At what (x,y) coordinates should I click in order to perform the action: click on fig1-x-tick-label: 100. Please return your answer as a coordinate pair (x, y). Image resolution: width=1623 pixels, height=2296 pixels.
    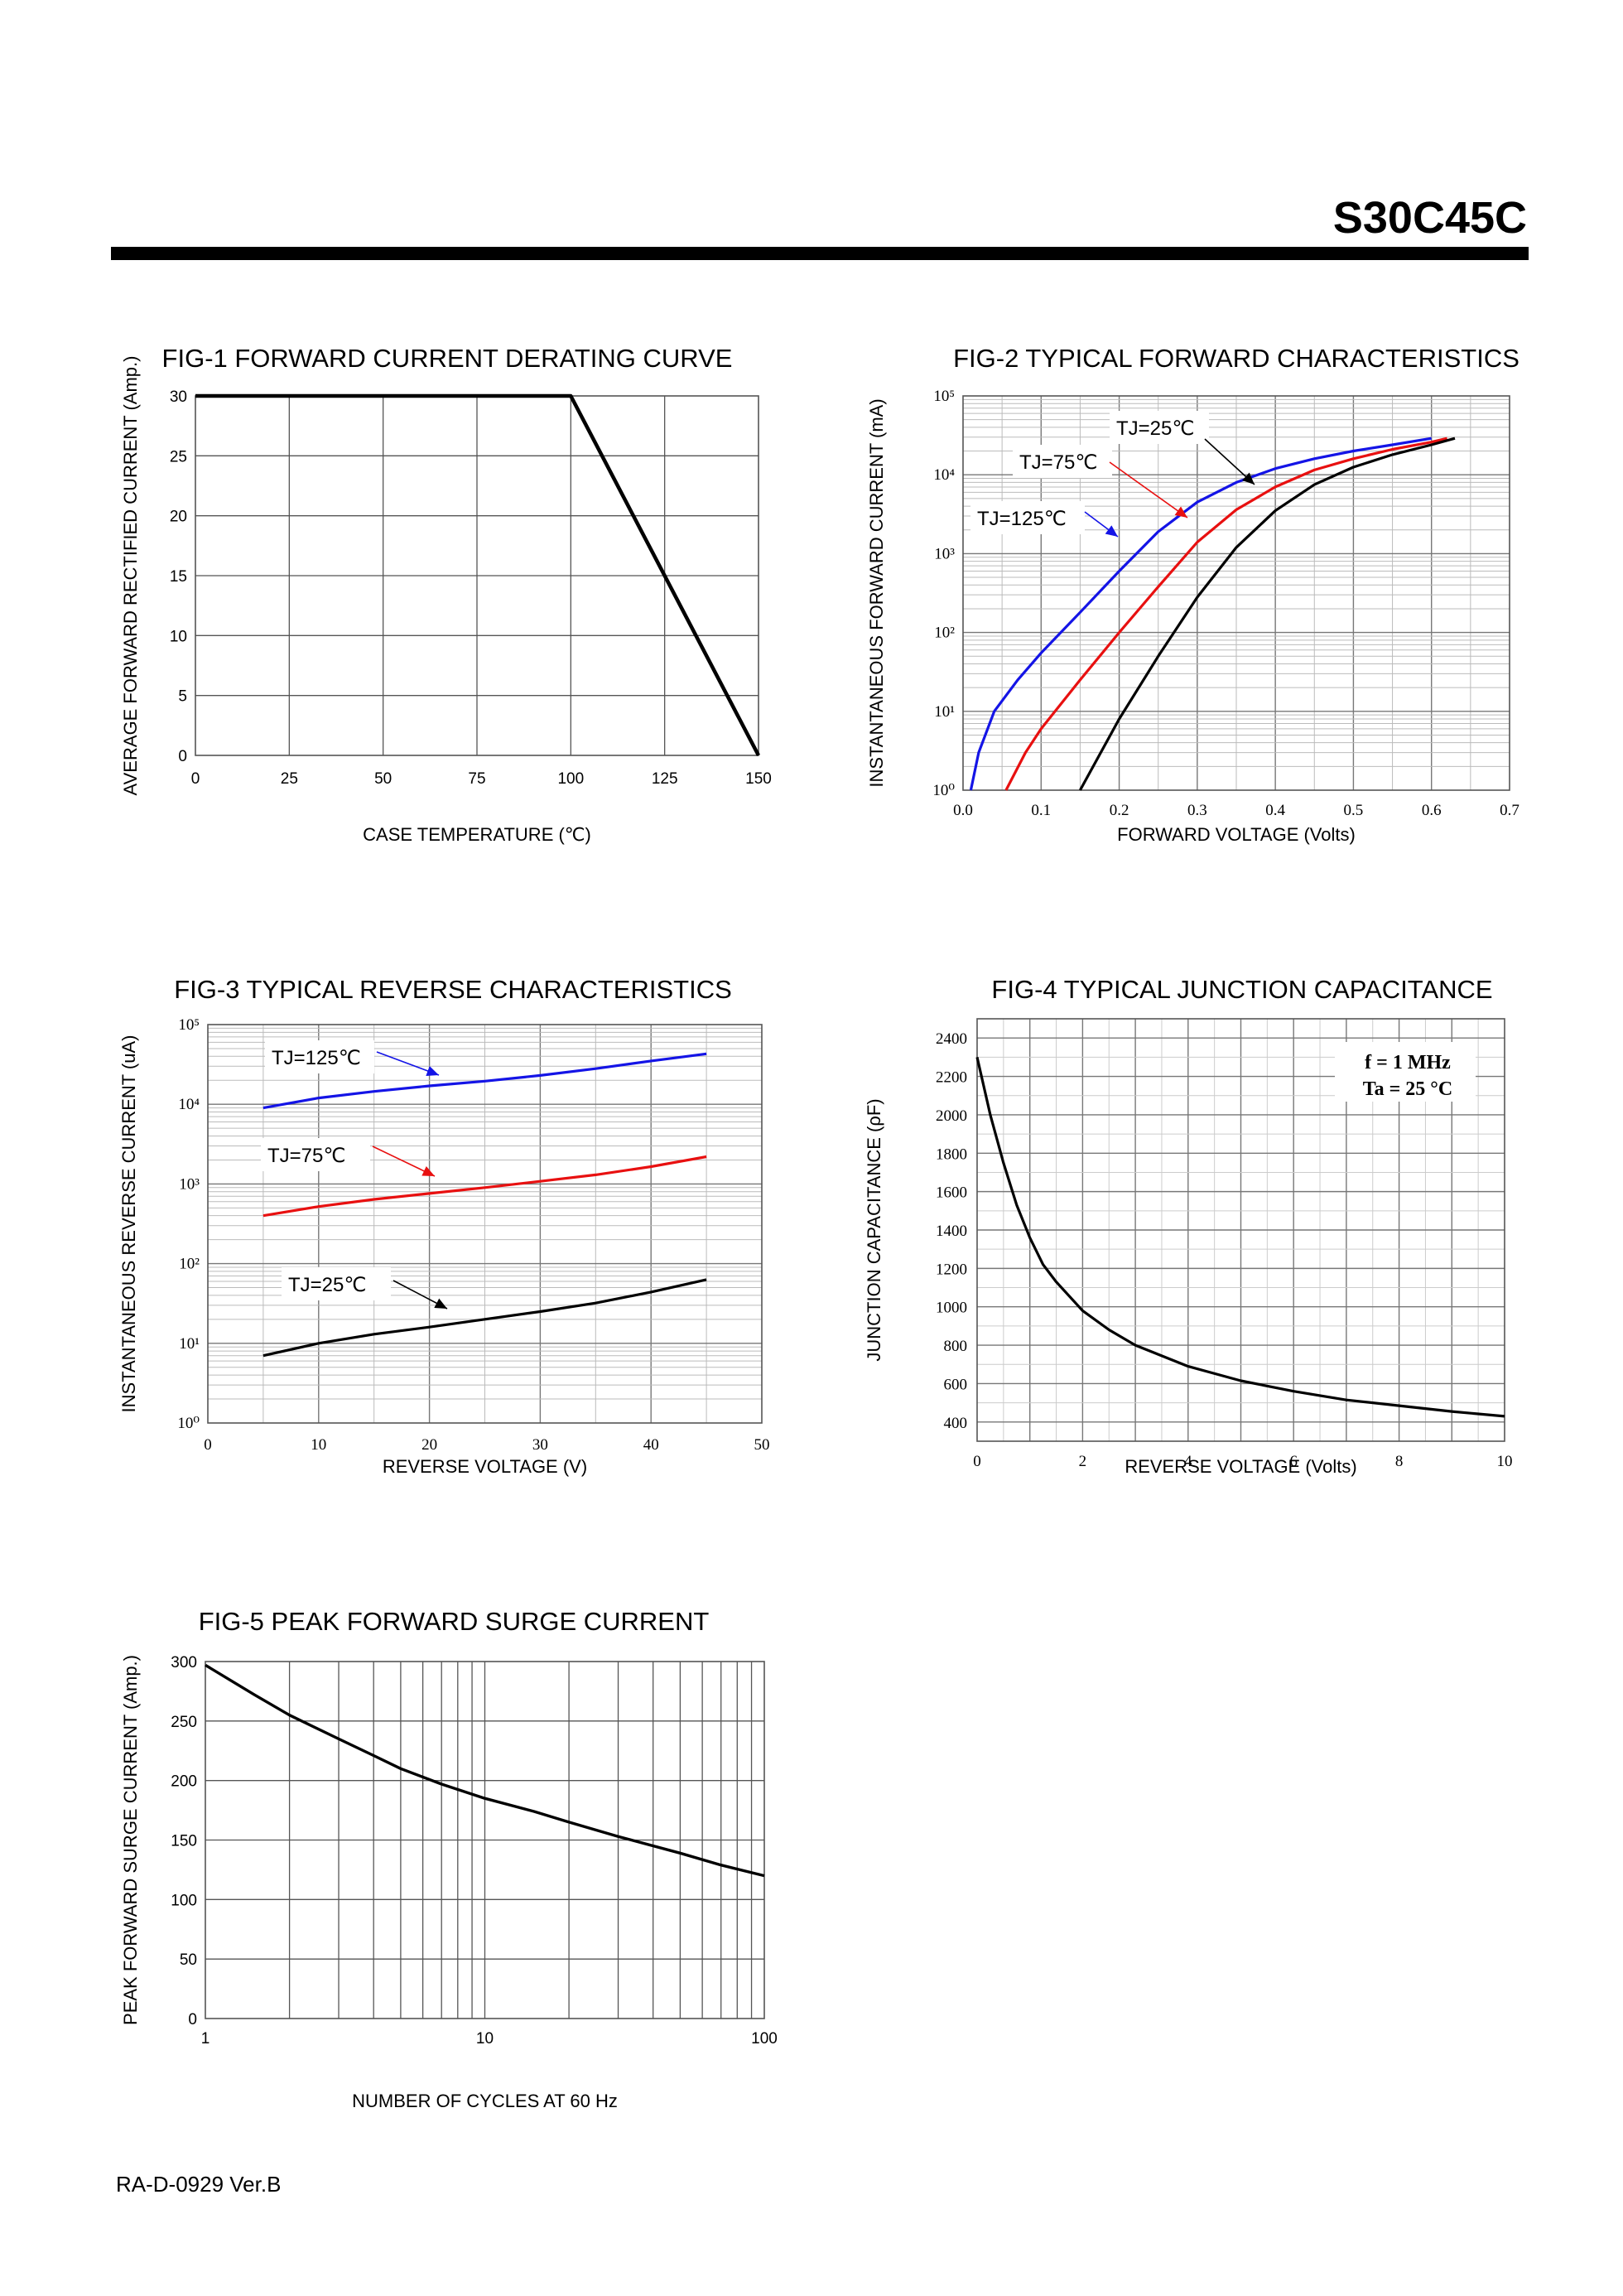
    Looking at the image, I should click on (570, 779).